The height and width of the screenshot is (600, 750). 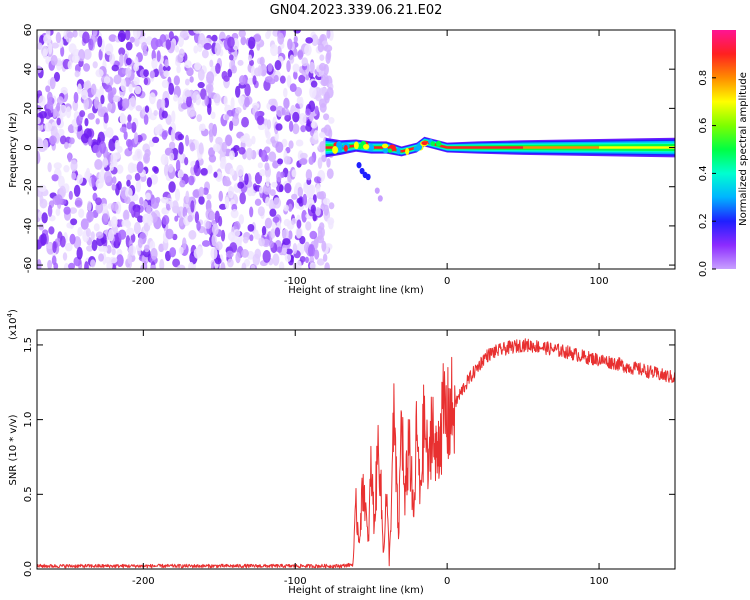 What do you see at coordinates (447, 581) in the screenshot?
I see `snr-xtick-label: 0` at bounding box center [447, 581].